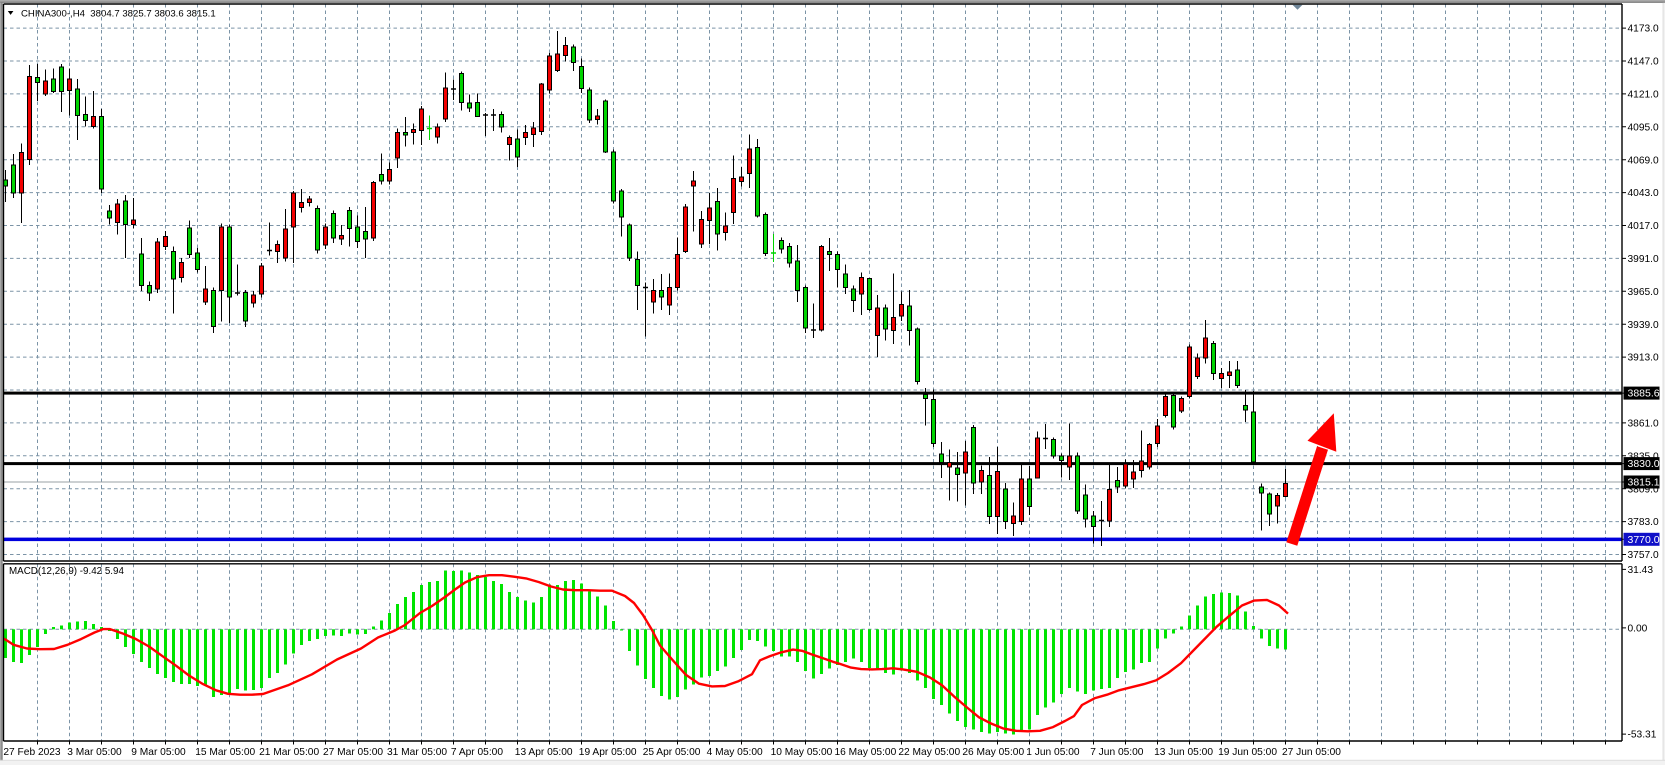 This screenshot has width=1665, height=765. I want to click on svg-text: 27 Feb 2023, so click(32, 752).